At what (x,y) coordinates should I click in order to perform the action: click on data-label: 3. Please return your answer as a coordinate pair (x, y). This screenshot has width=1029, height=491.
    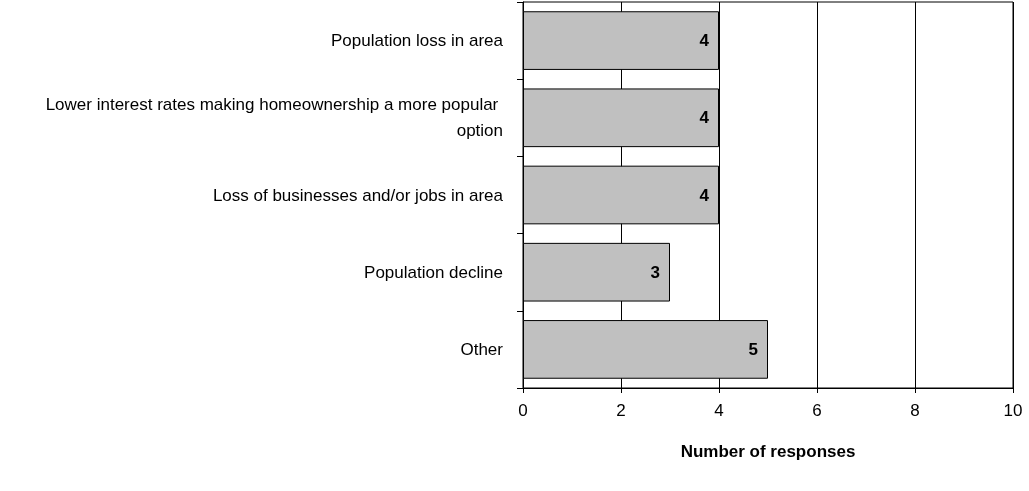
    Looking at the image, I should click on (655, 272).